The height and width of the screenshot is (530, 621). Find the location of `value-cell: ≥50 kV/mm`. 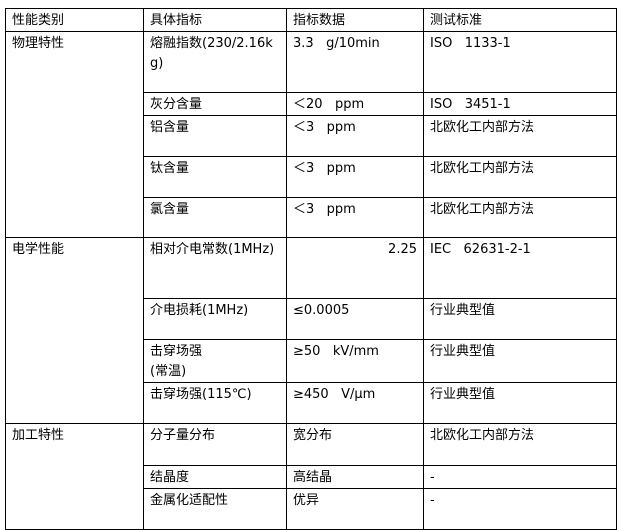

value-cell: ≥50 kV/mm is located at coordinates (355, 361).